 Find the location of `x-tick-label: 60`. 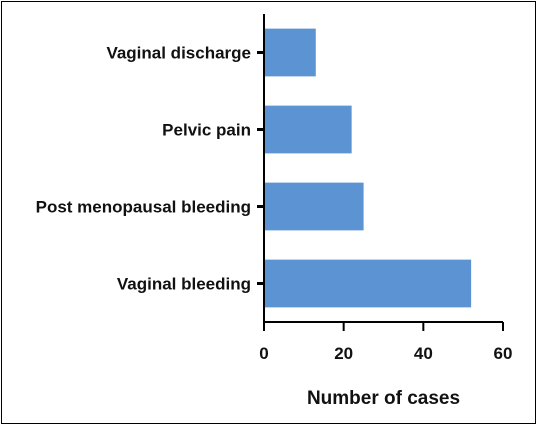

x-tick-label: 60 is located at coordinates (503, 353).